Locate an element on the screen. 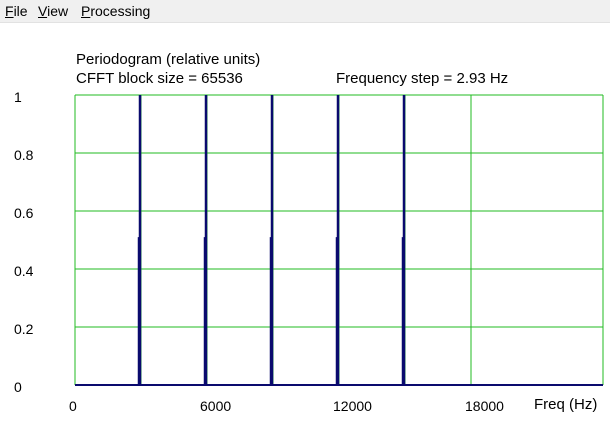 Image resolution: width=610 pixels, height=427 pixels. menu-processing: Processing is located at coordinates (115, 11).